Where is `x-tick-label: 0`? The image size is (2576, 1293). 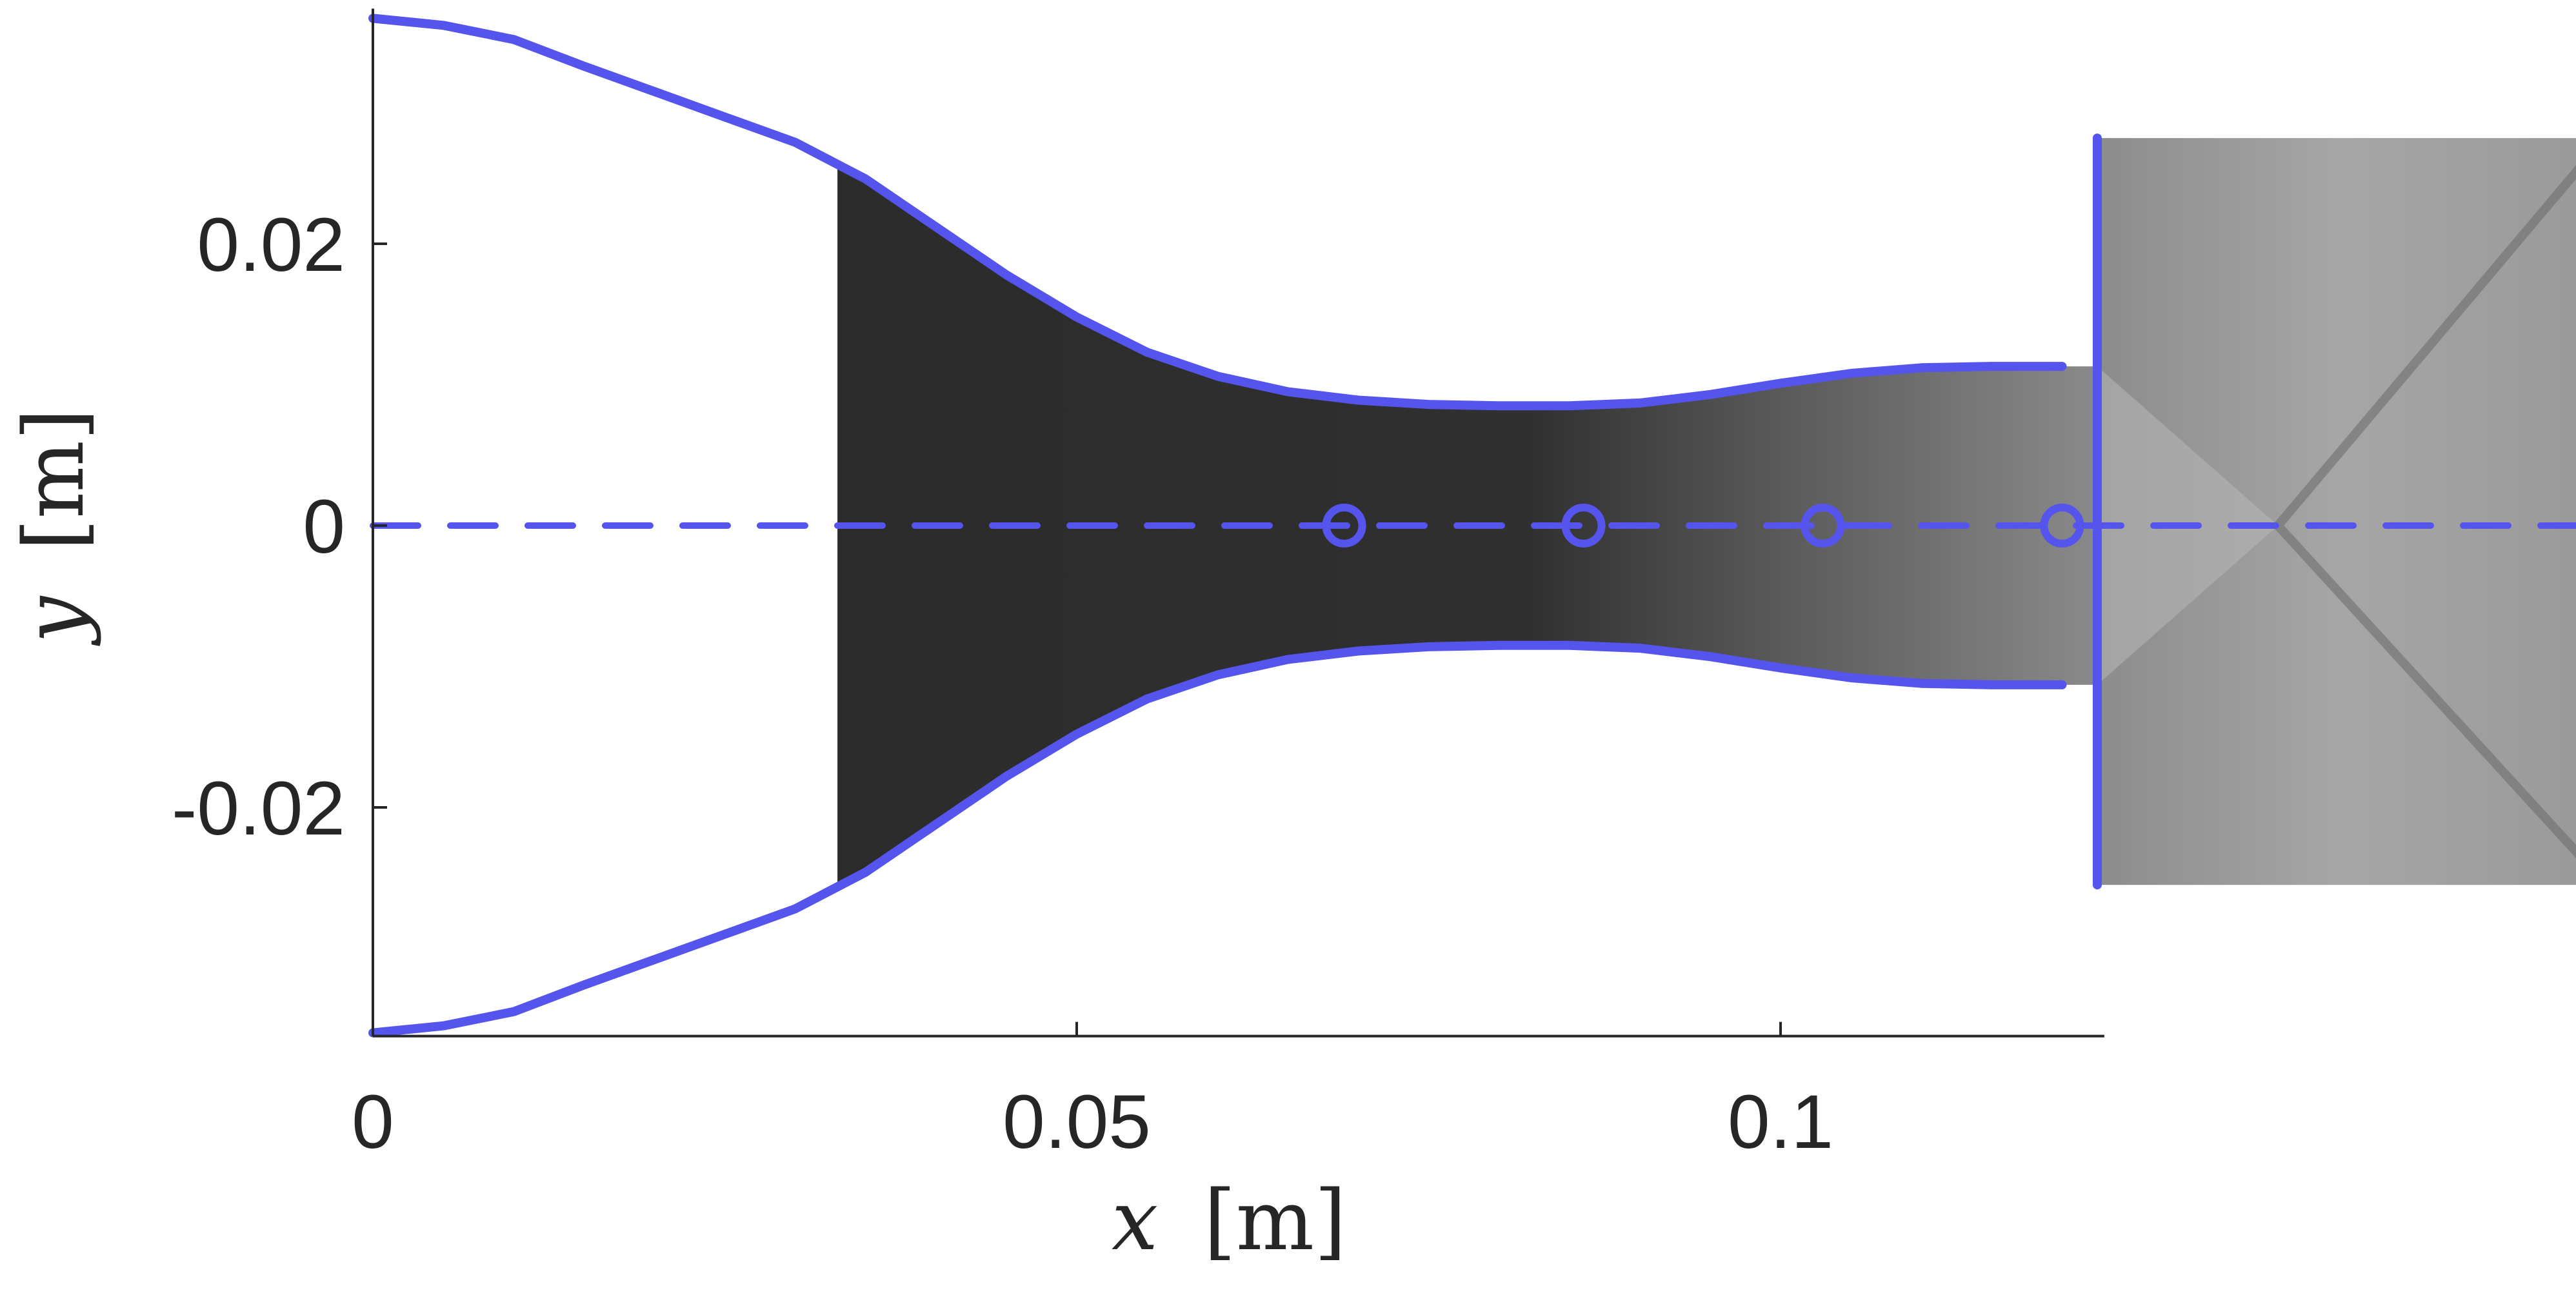
x-tick-label: 0 is located at coordinates (373, 1122).